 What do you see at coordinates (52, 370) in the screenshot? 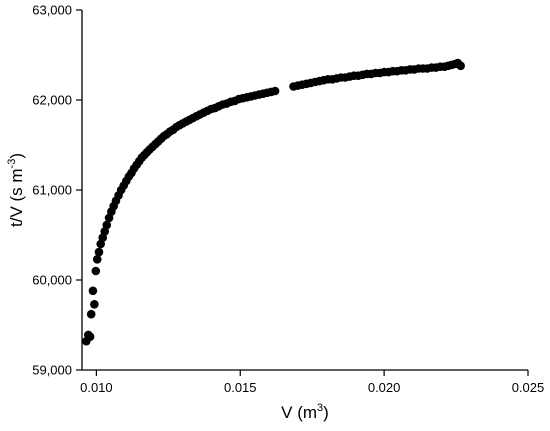
I see `y-tick-label: 59,000` at bounding box center [52, 370].